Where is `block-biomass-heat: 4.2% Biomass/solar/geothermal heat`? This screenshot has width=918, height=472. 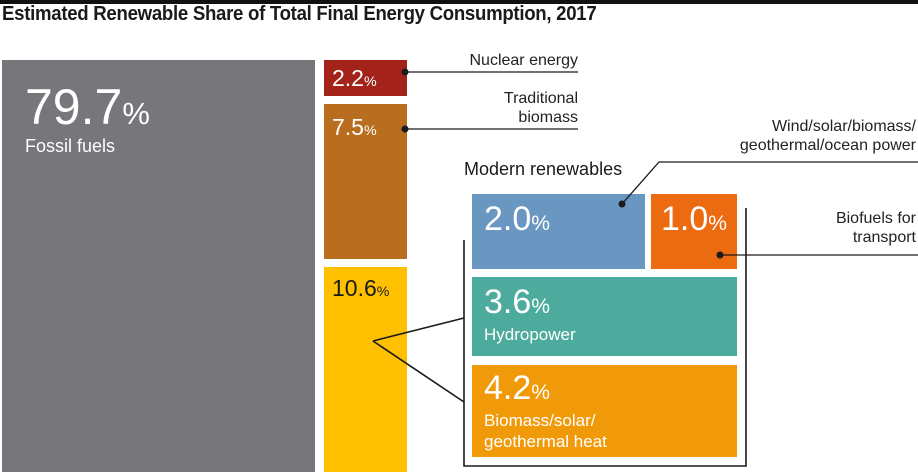
block-biomass-heat: 4.2% Biomass/solar/geothermal heat is located at coordinates (604, 411).